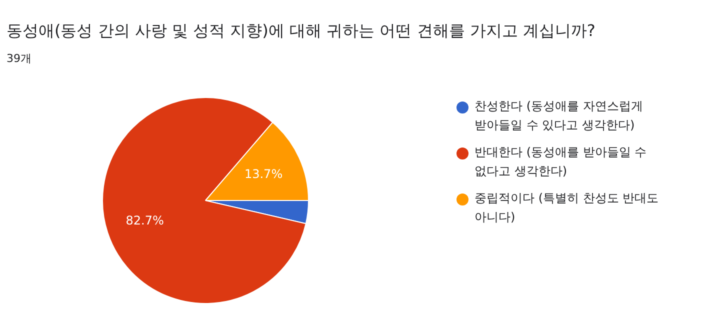  What do you see at coordinates (558, 115) in the screenshot?
I see `legend-label: 찬성한다 (동성애를 자연스럽게 받아들일 수 있다고 생각한다)` at bounding box center [558, 115].